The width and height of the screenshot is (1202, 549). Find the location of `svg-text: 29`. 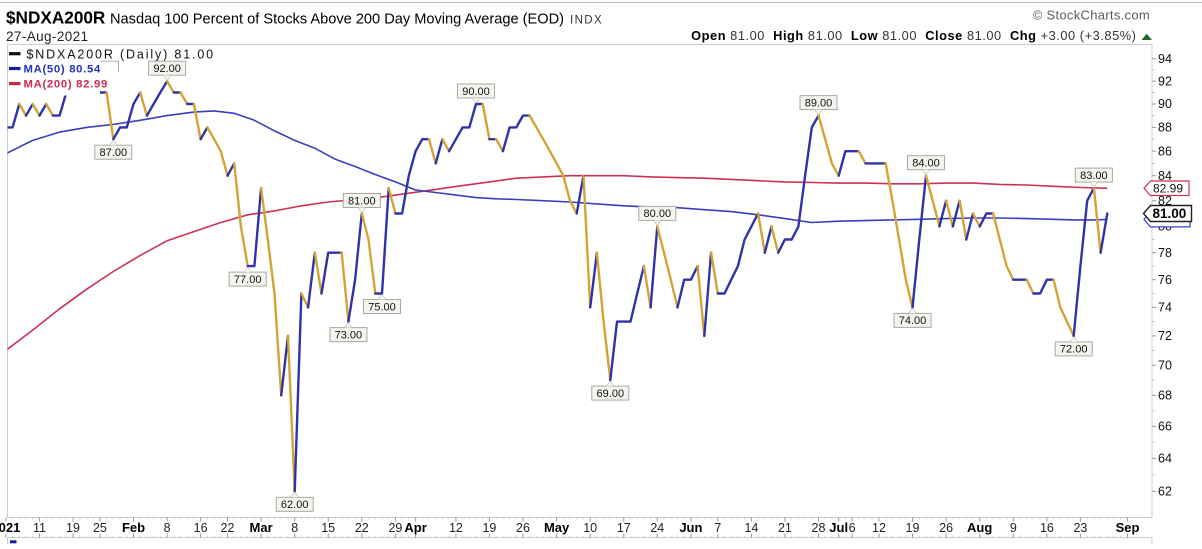

svg-text: 29 is located at coordinates (395, 528).